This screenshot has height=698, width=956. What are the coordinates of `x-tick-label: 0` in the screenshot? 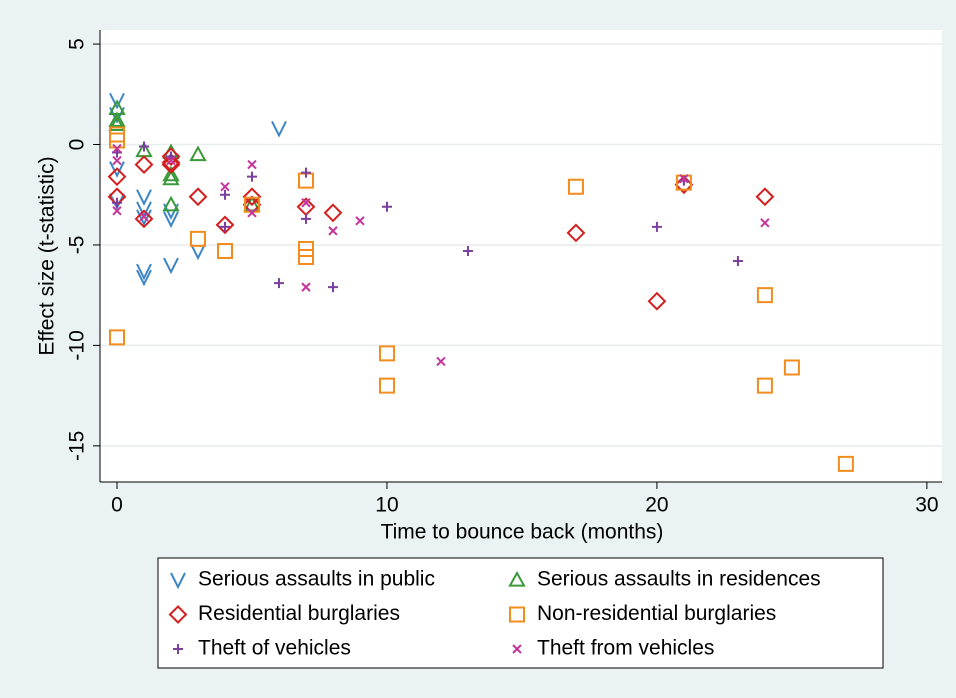 It's located at (117, 505).